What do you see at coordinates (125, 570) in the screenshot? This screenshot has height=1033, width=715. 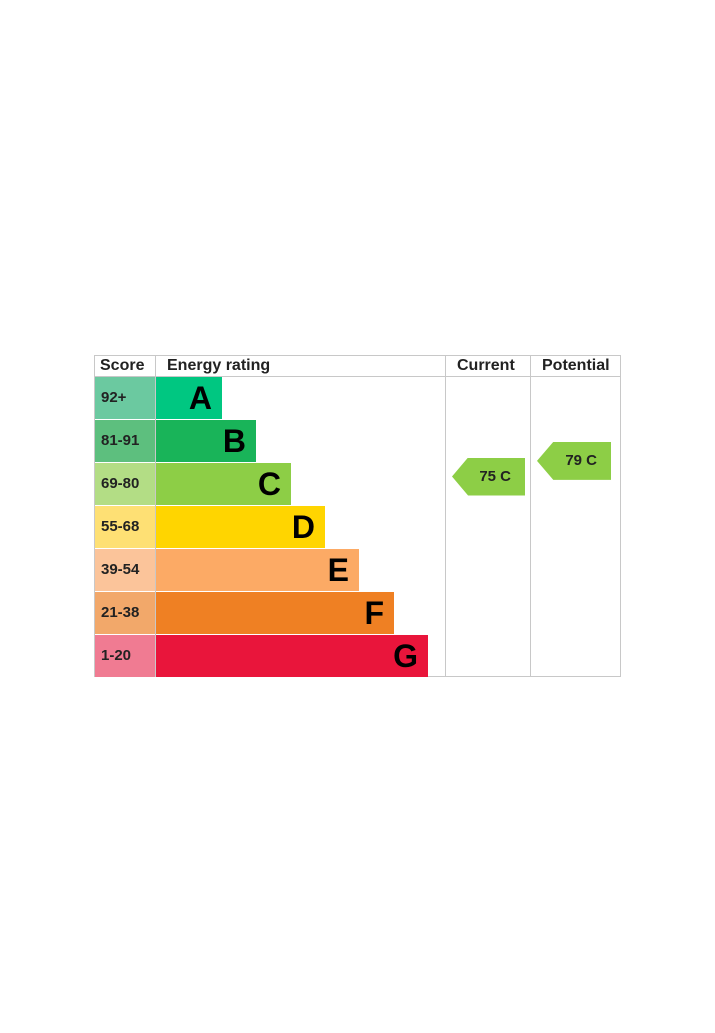 I see `score-range-e: 39-54` at bounding box center [125, 570].